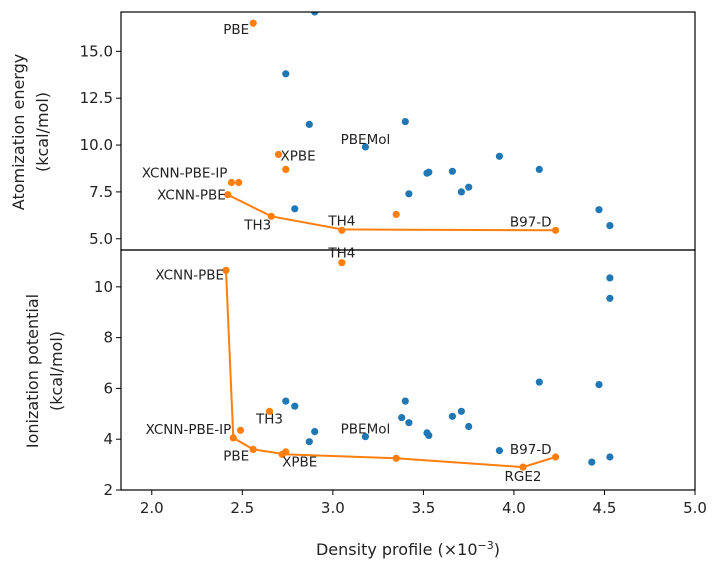 The width and height of the screenshot is (713, 567). I want to click on annotation-bottom: RGE2, so click(522, 477).